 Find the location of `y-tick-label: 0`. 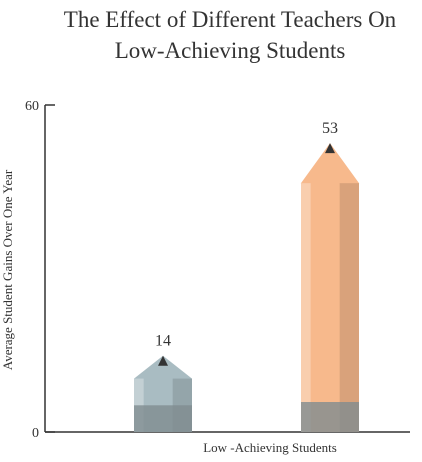

y-tick-label: 0 is located at coordinates (35, 433).